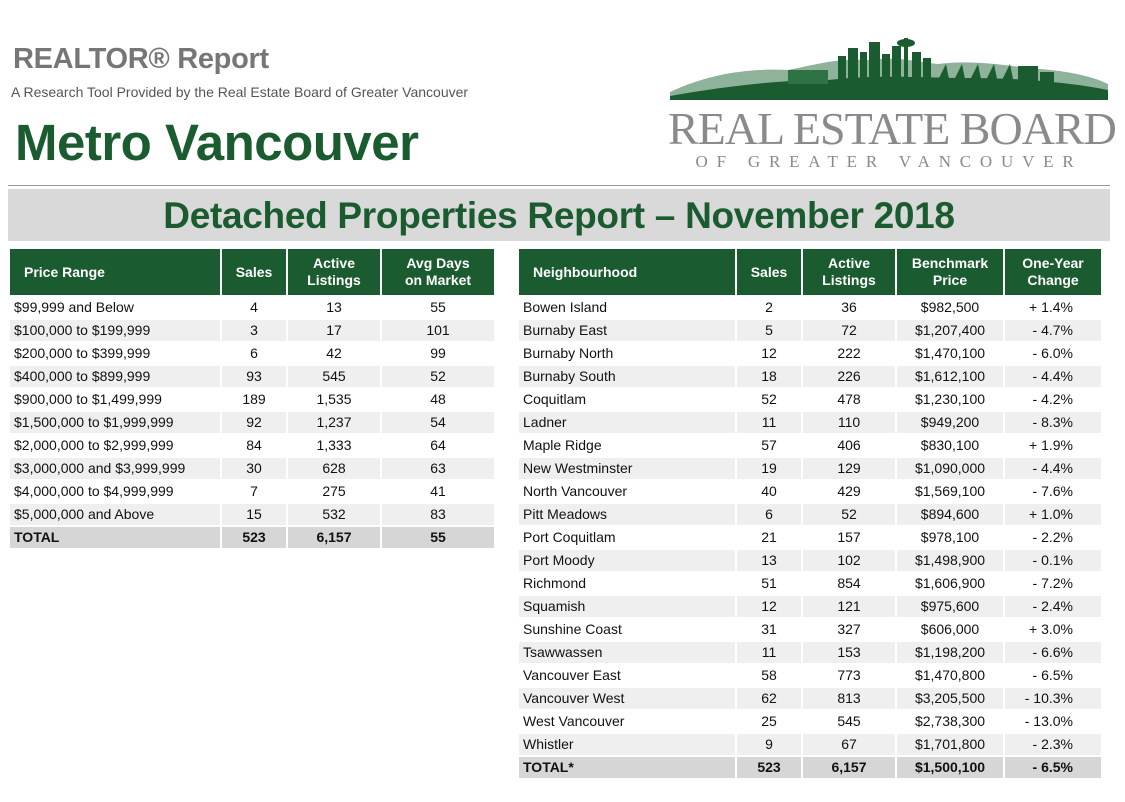 This screenshot has height=802, width=1125. I want to click on table-cell: New Westminster, so click(627, 469).